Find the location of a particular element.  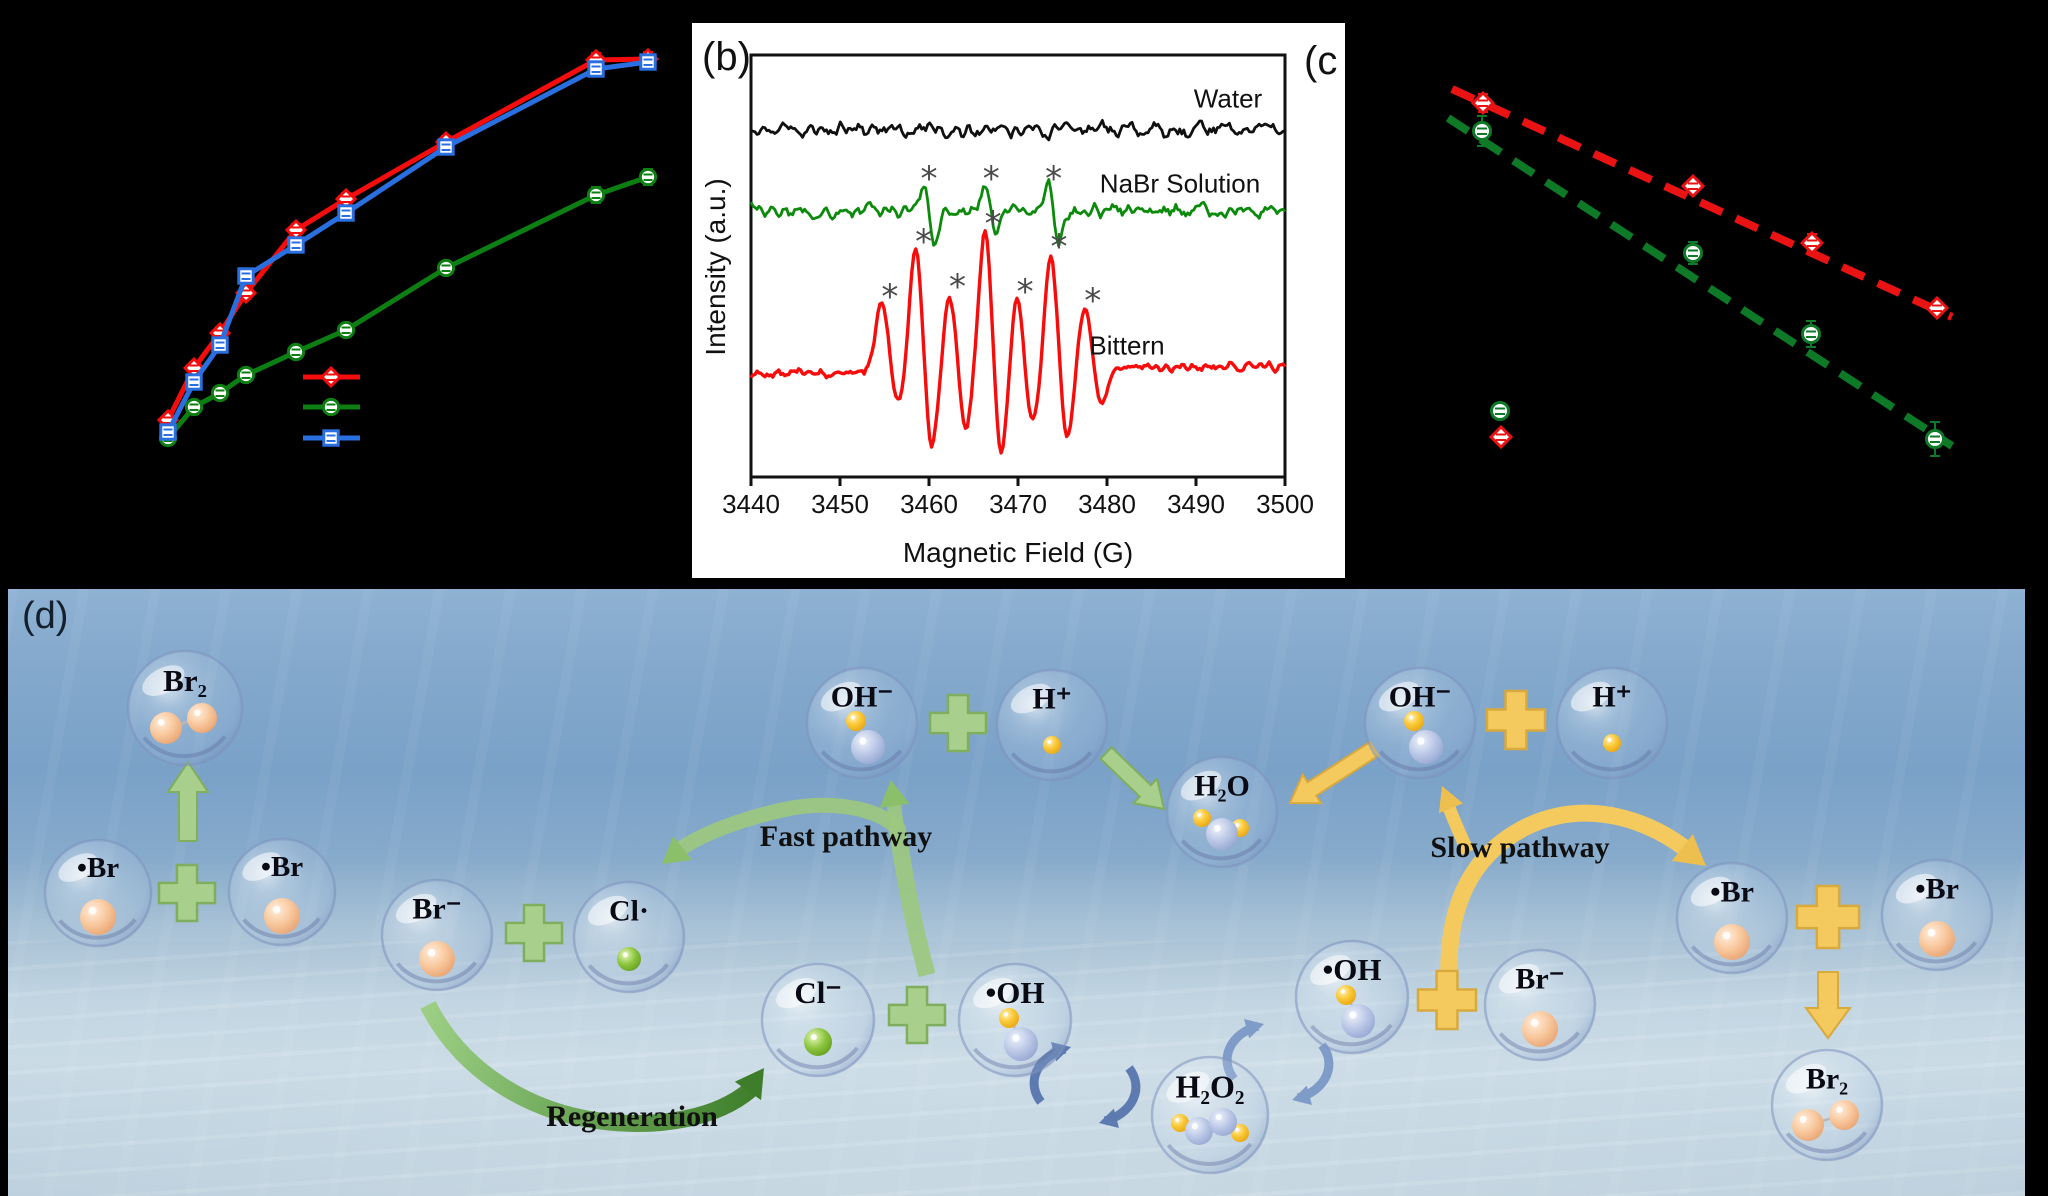

bubble-oh-rad-r: •OH is located at coordinates (1352, 997).